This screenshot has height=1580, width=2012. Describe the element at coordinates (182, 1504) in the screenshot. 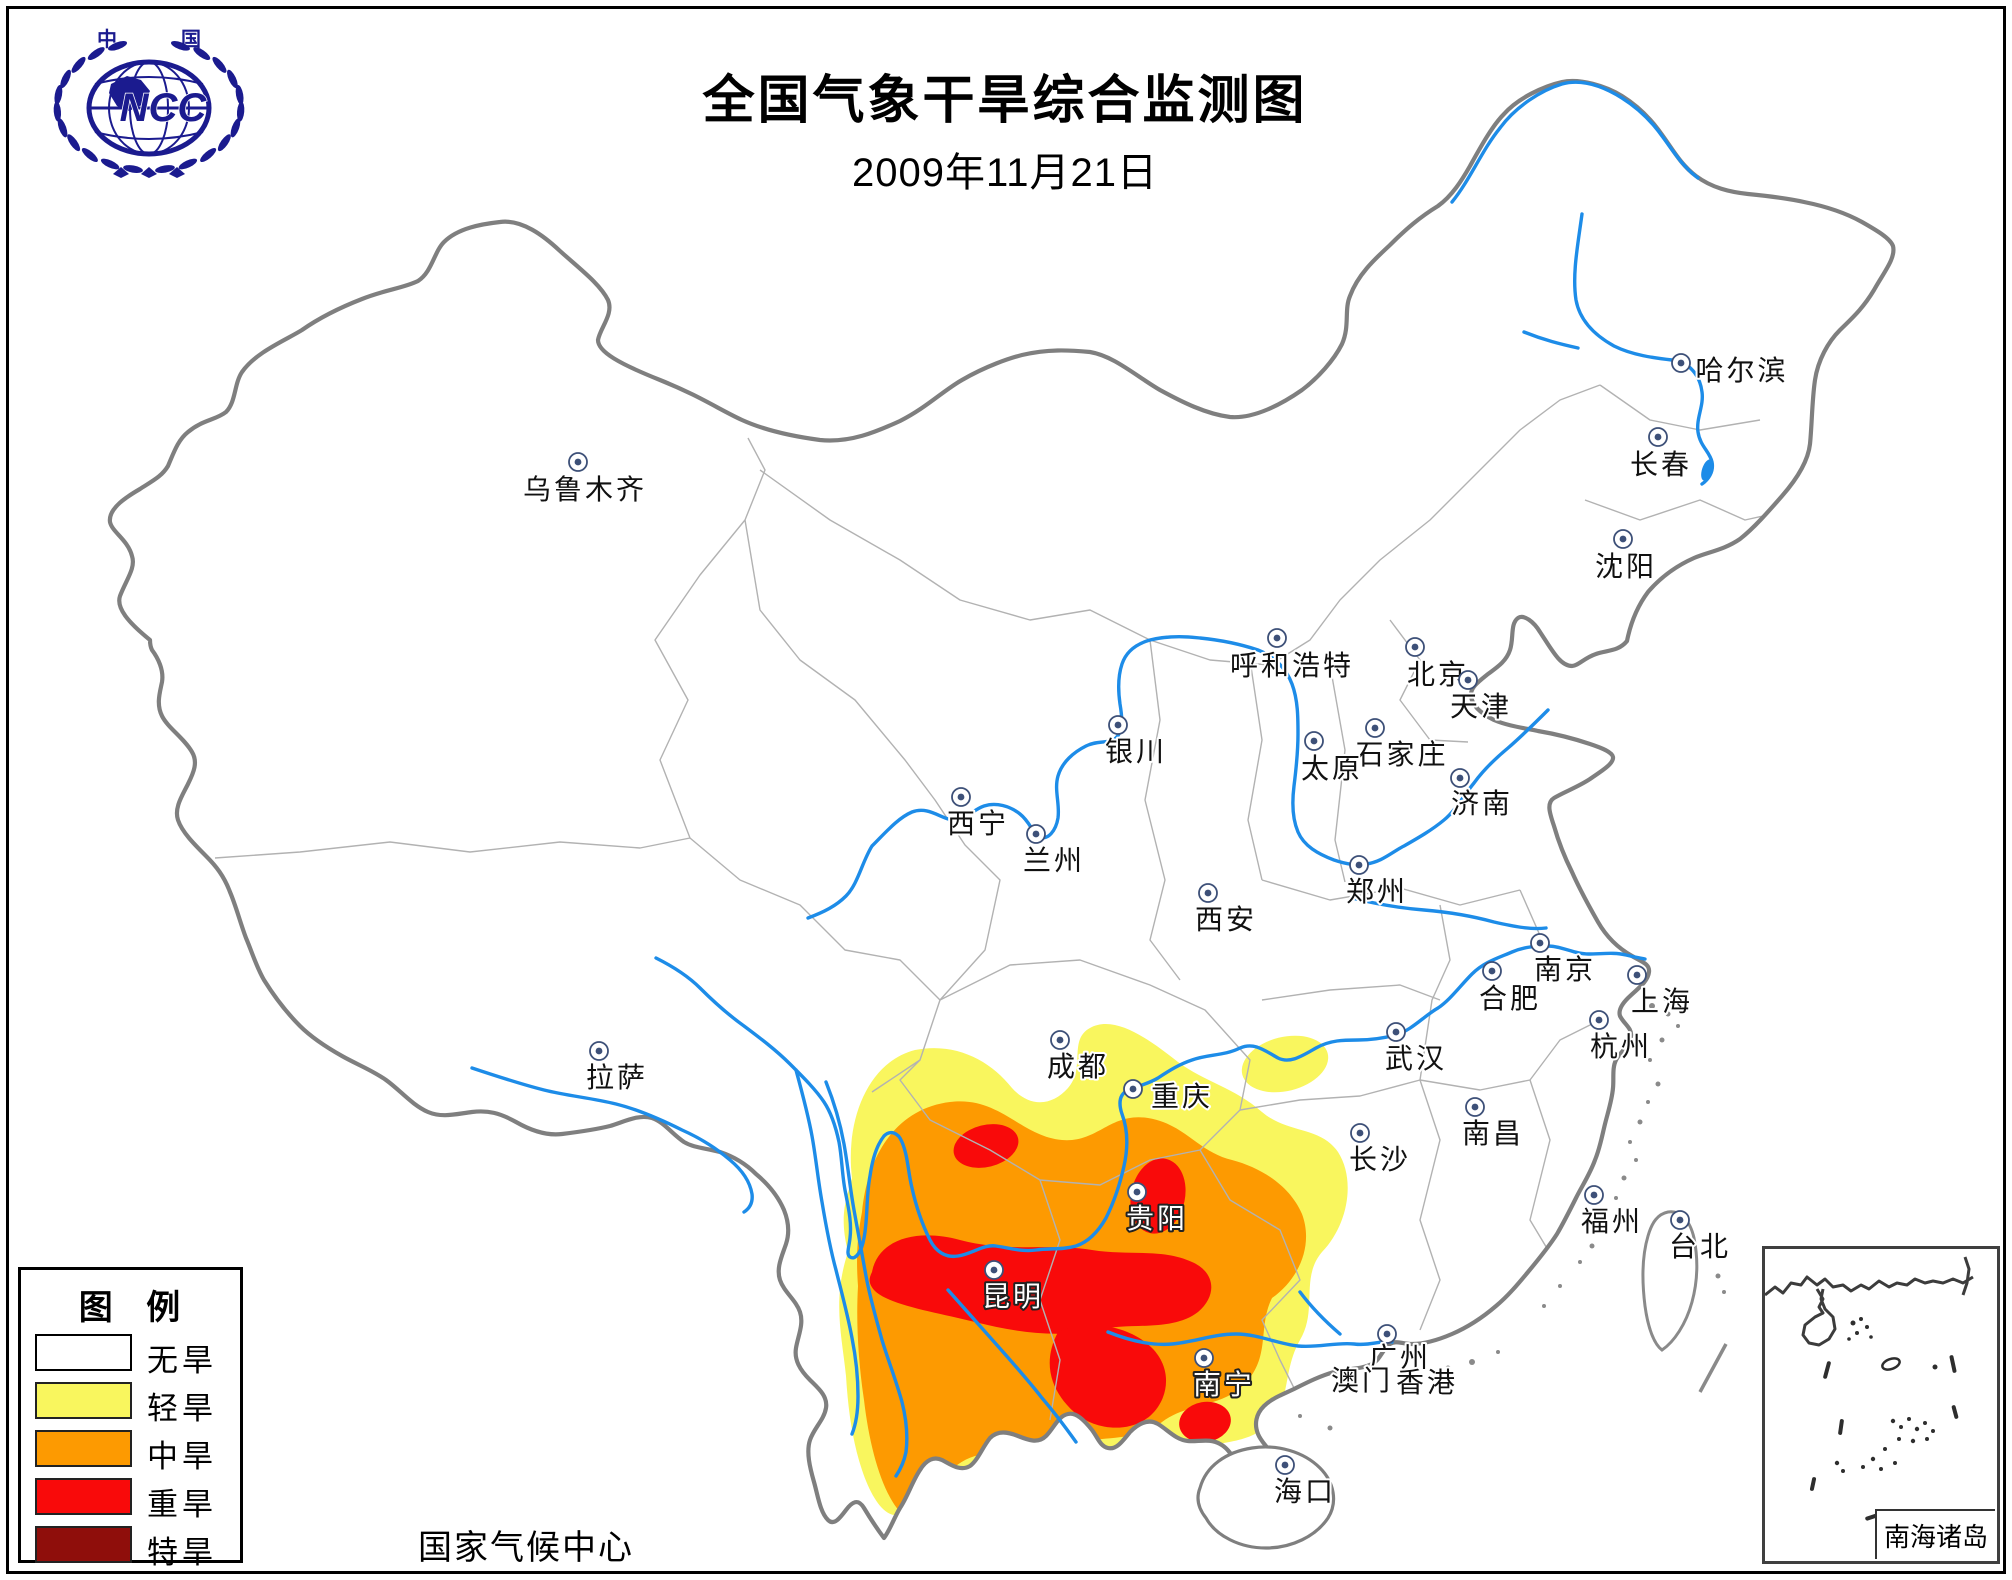

I see `legend-label: 重旱` at that location.